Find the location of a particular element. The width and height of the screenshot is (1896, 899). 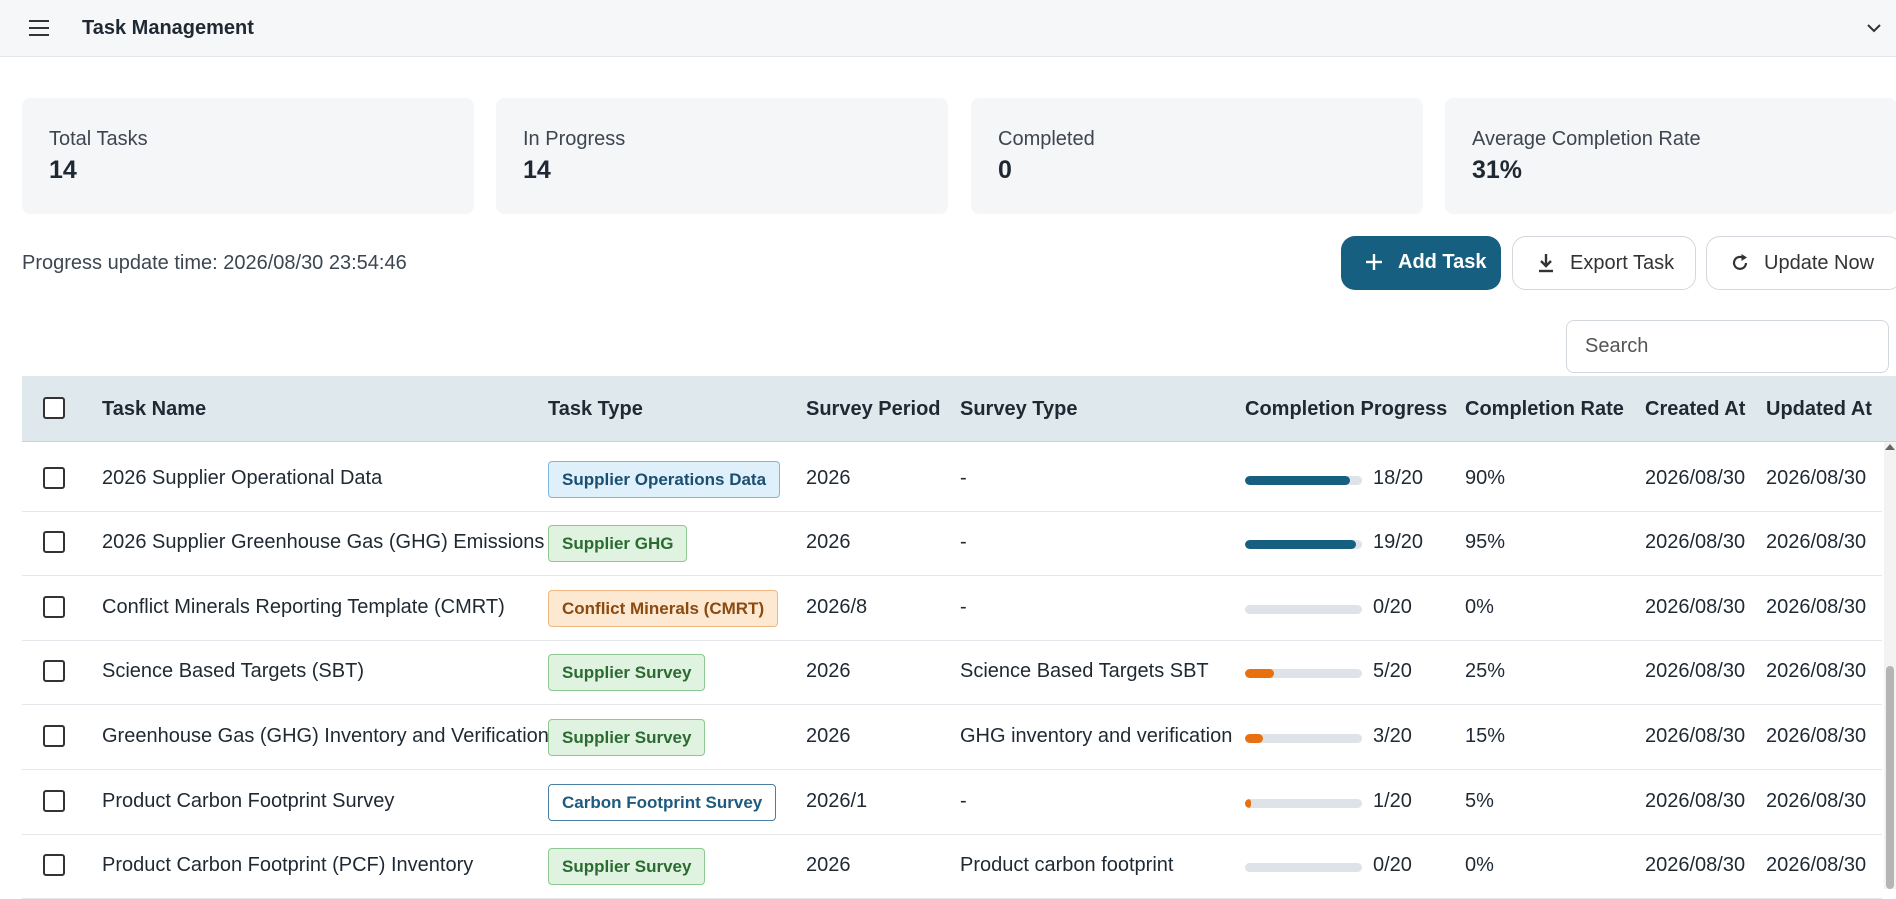

task-name: 2026 Supplier Operational Data is located at coordinates (242, 478).